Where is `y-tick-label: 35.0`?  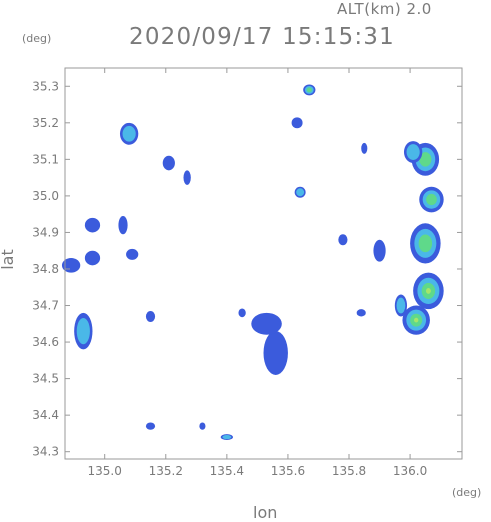
y-tick-label: 35.0 is located at coordinates (45, 196).